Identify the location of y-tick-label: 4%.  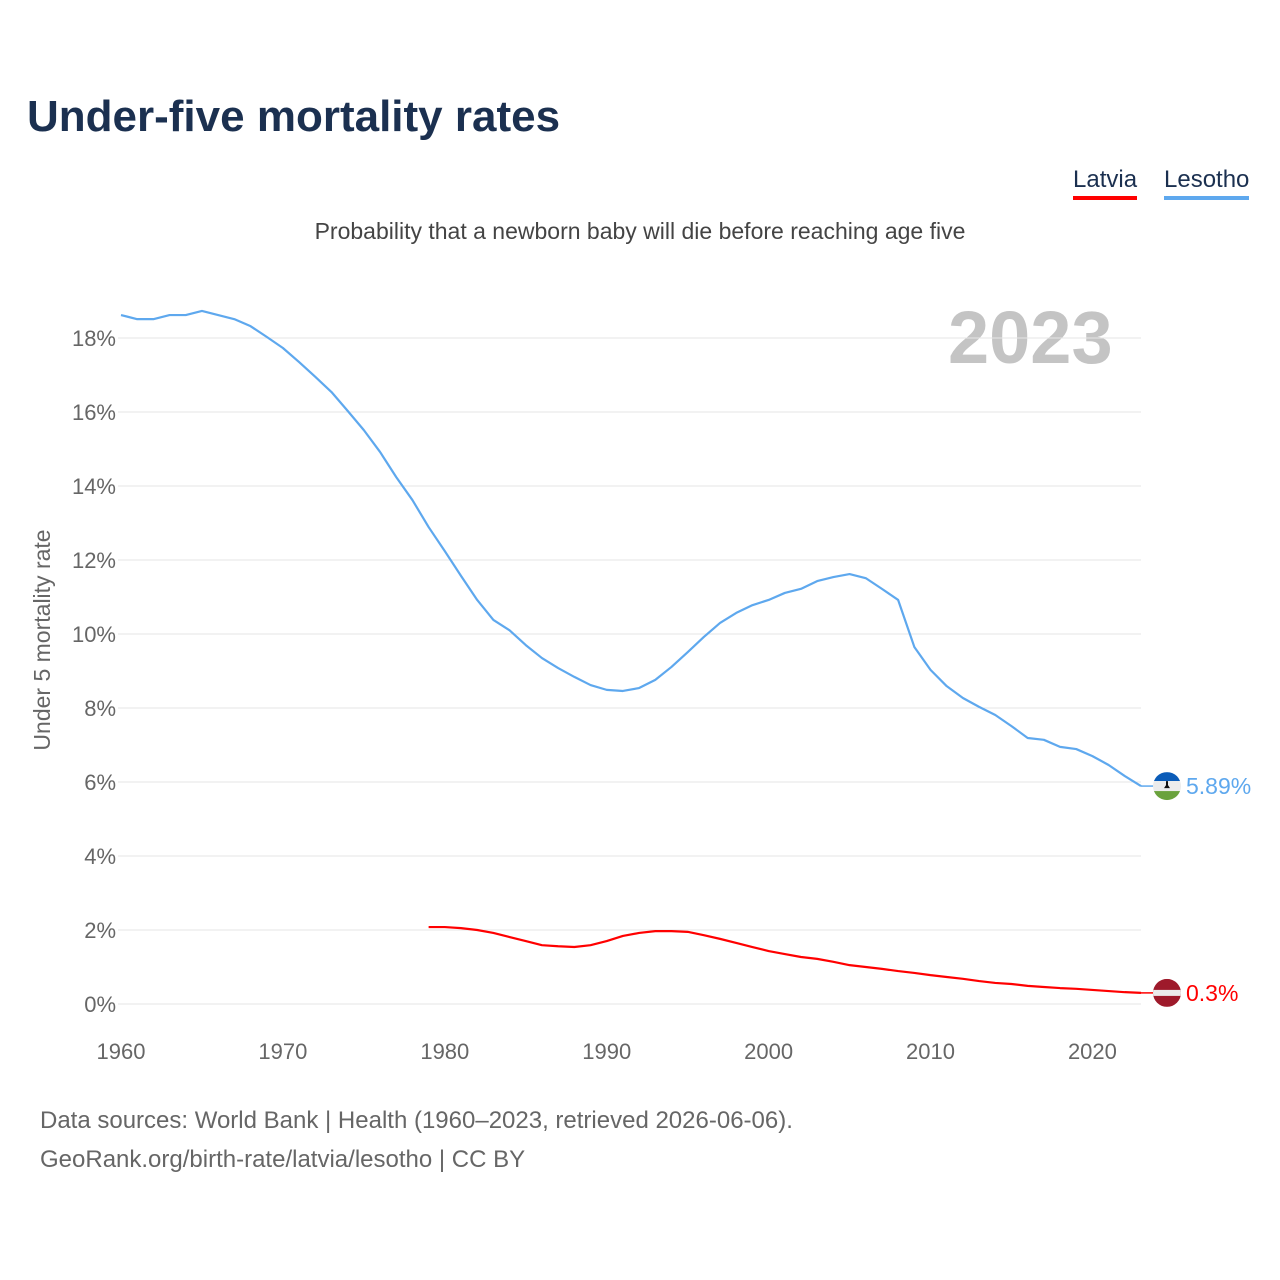
(100, 856).